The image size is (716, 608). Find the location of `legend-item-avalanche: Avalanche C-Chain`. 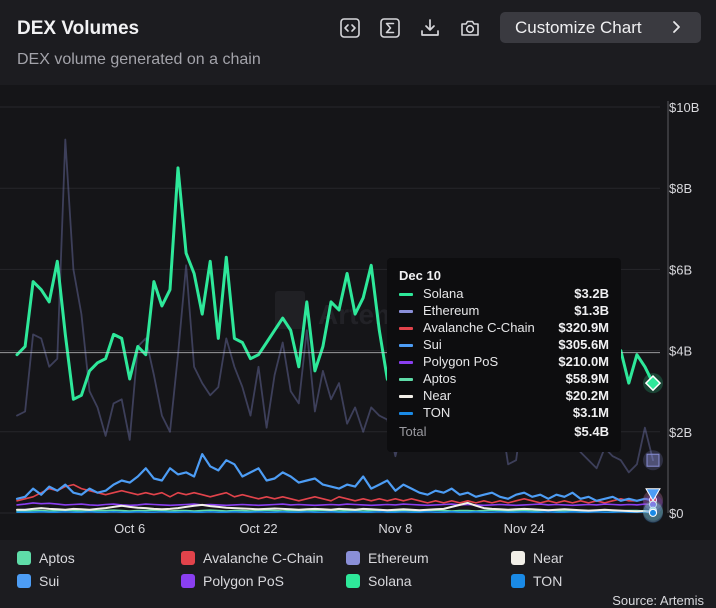

legend-item-avalanche: Avalanche C-Chain is located at coordinates (252, 558).